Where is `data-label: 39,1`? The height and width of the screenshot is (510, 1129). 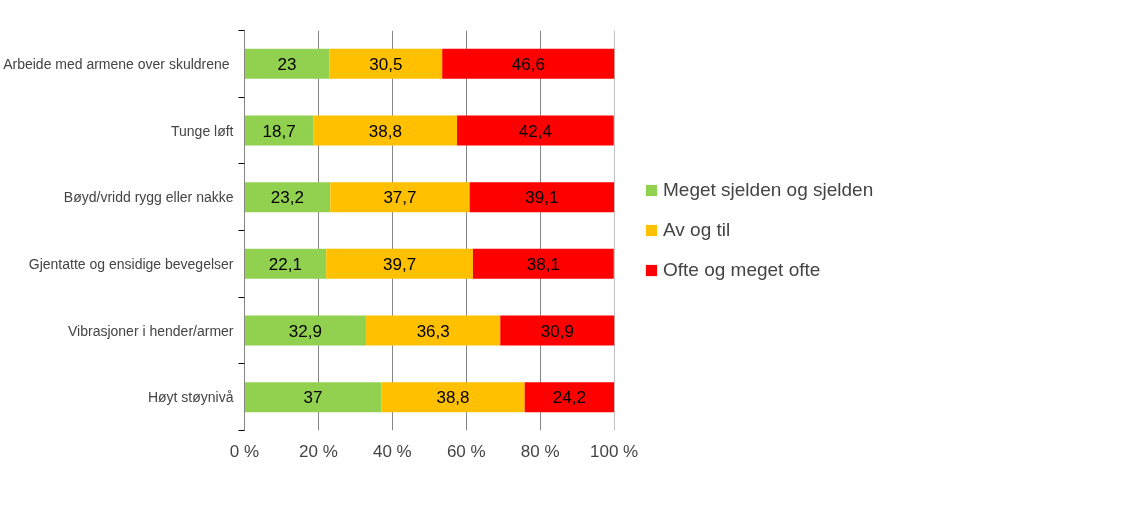 data-label: 39,1 is located at coordinates (542, 198).